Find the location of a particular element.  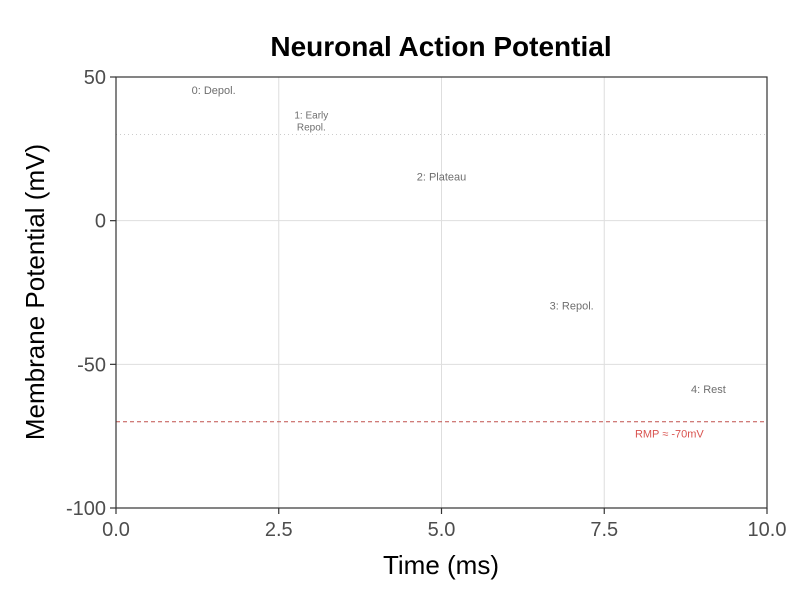

y-tick-label: 50 is located at coordinates (95, 78).